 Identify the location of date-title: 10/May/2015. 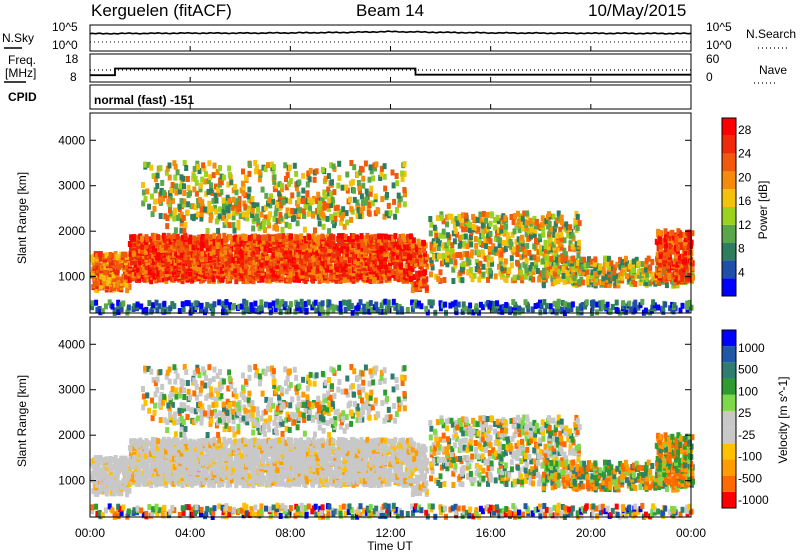
(637, 10).